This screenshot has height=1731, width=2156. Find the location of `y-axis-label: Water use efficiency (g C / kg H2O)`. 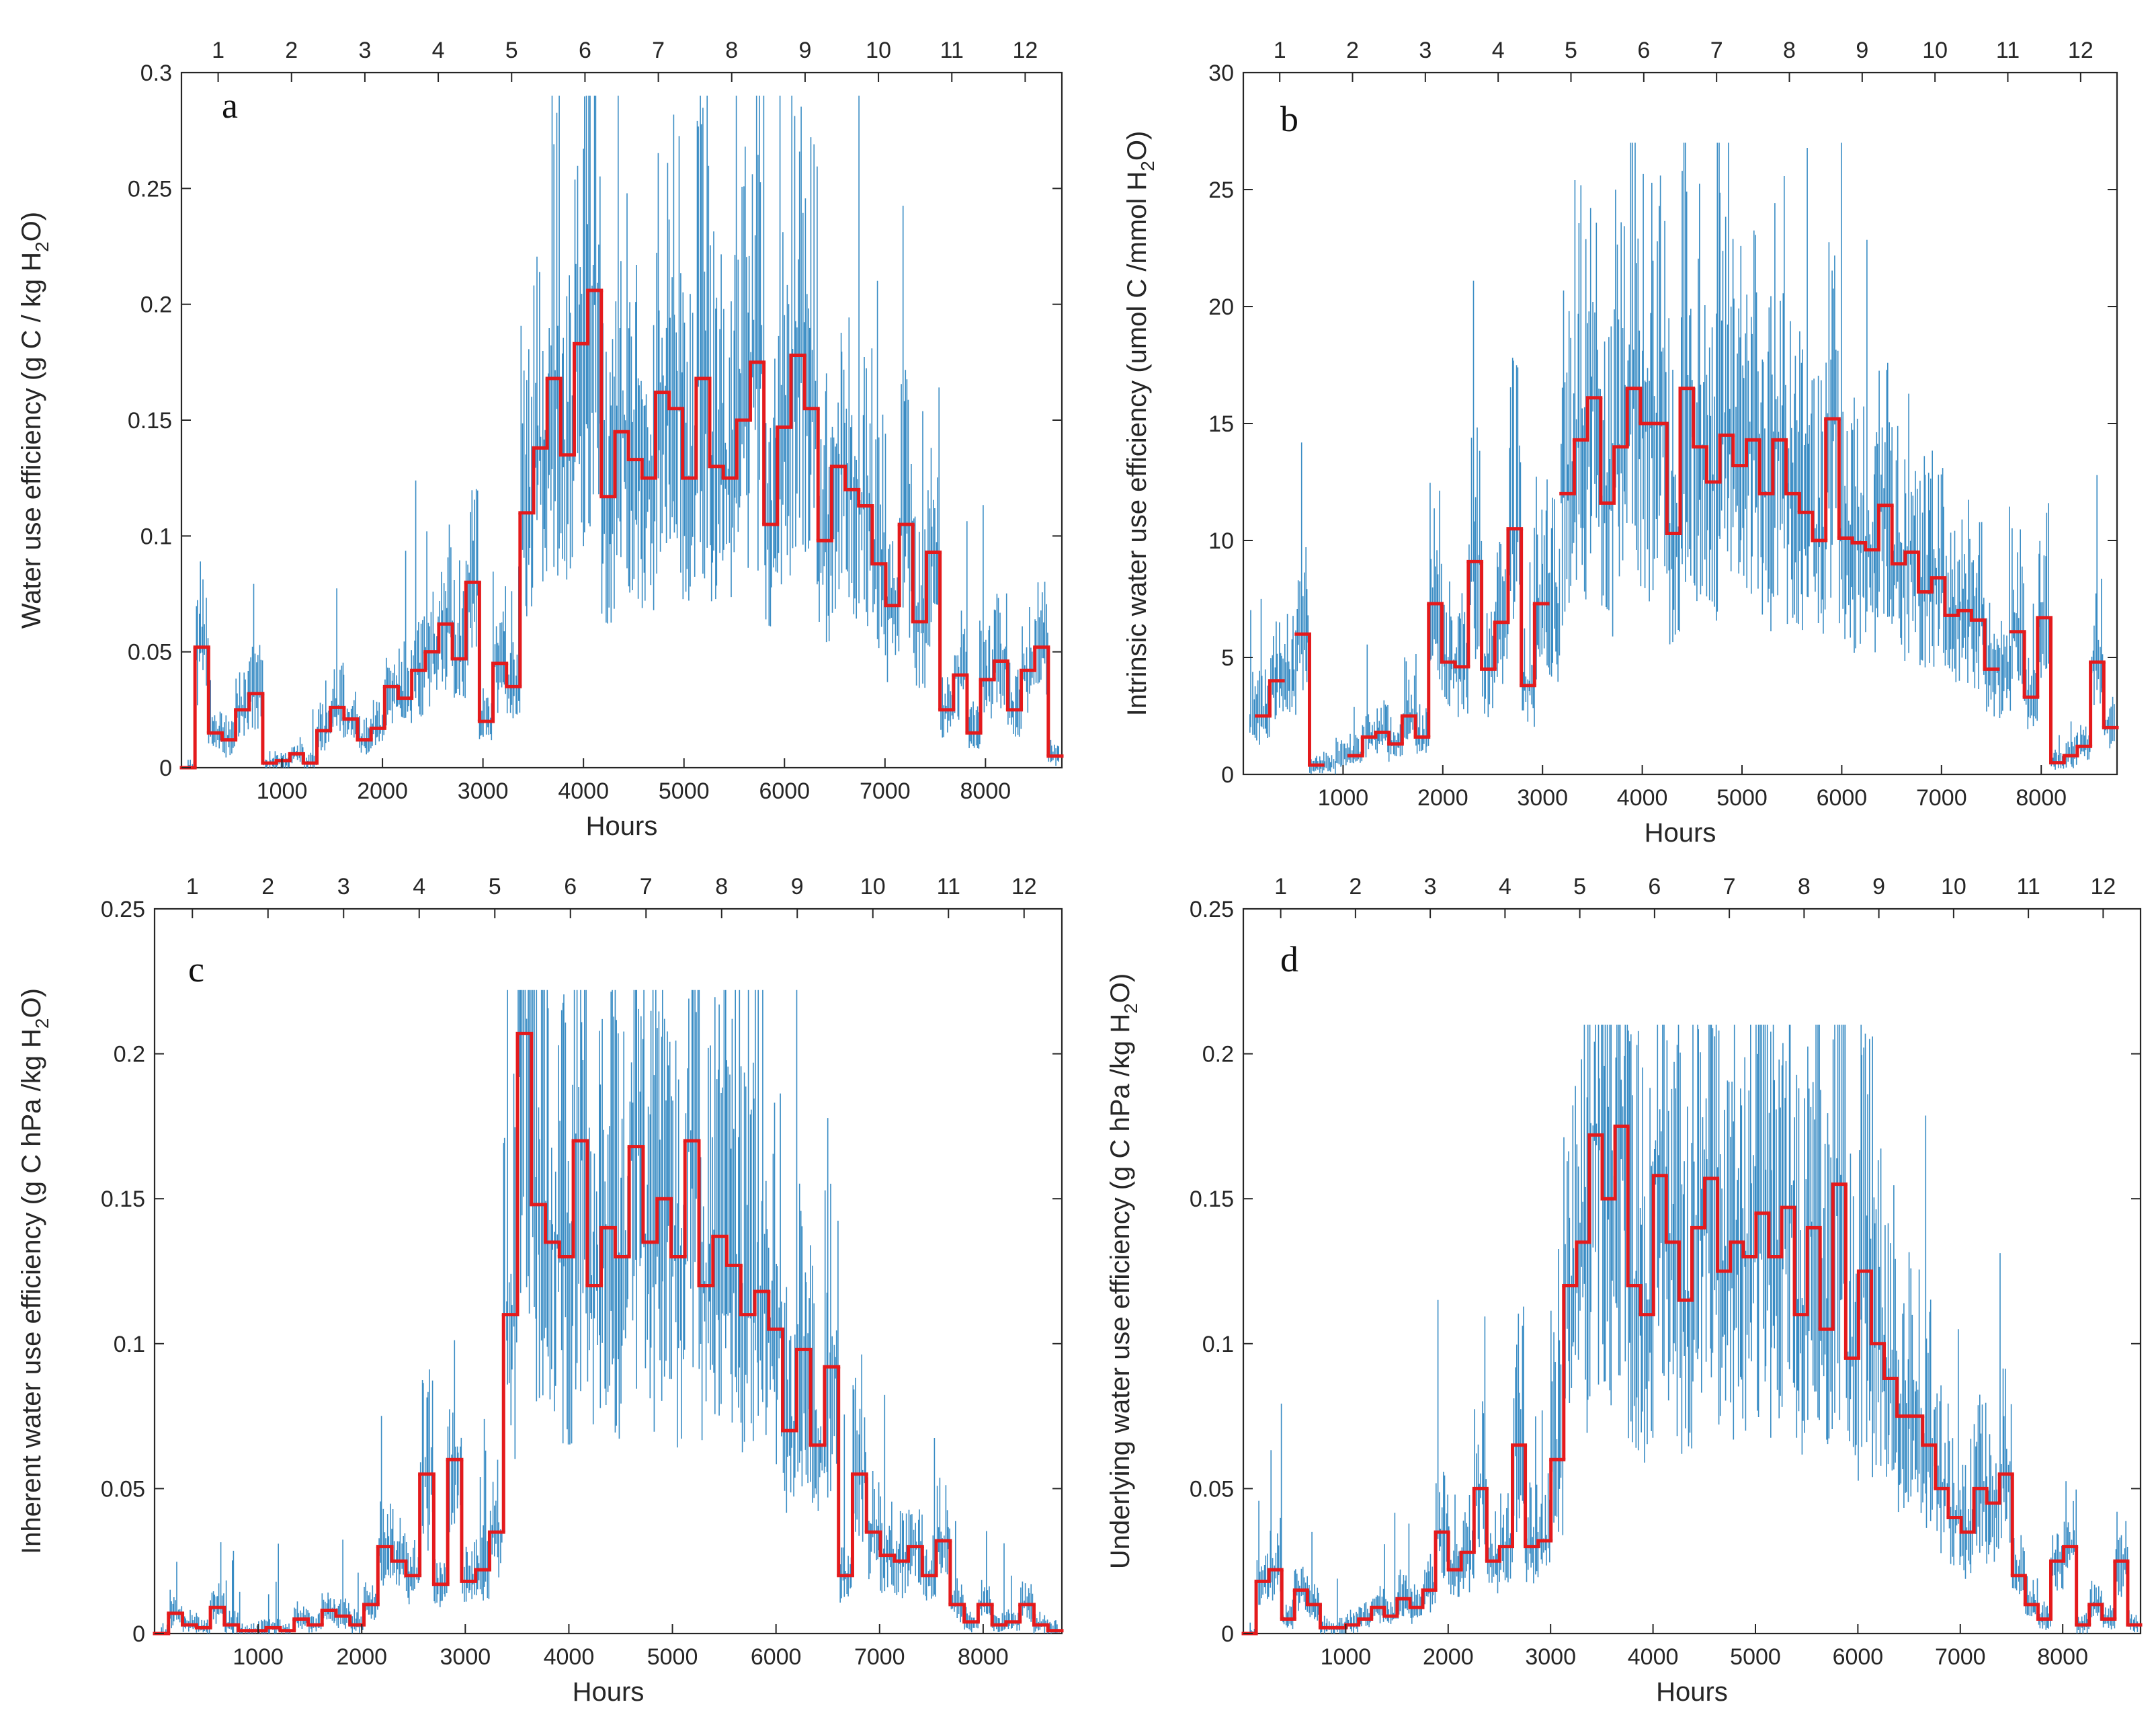

y-axis-label: Water use efficiency (g C / kg H2O) is located at coordinates (34, 420).